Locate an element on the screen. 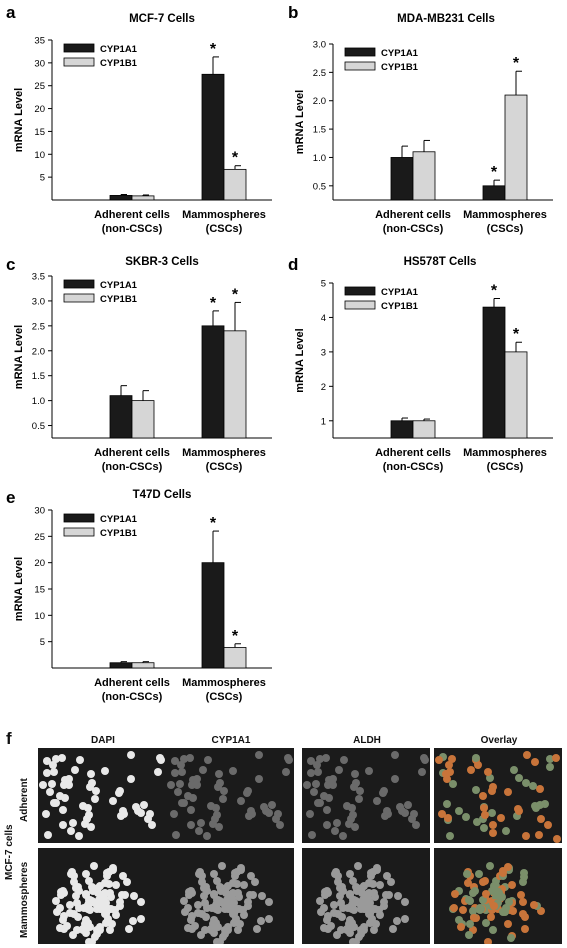  y-tick-label: 1 is located at coordinates (323, 421).